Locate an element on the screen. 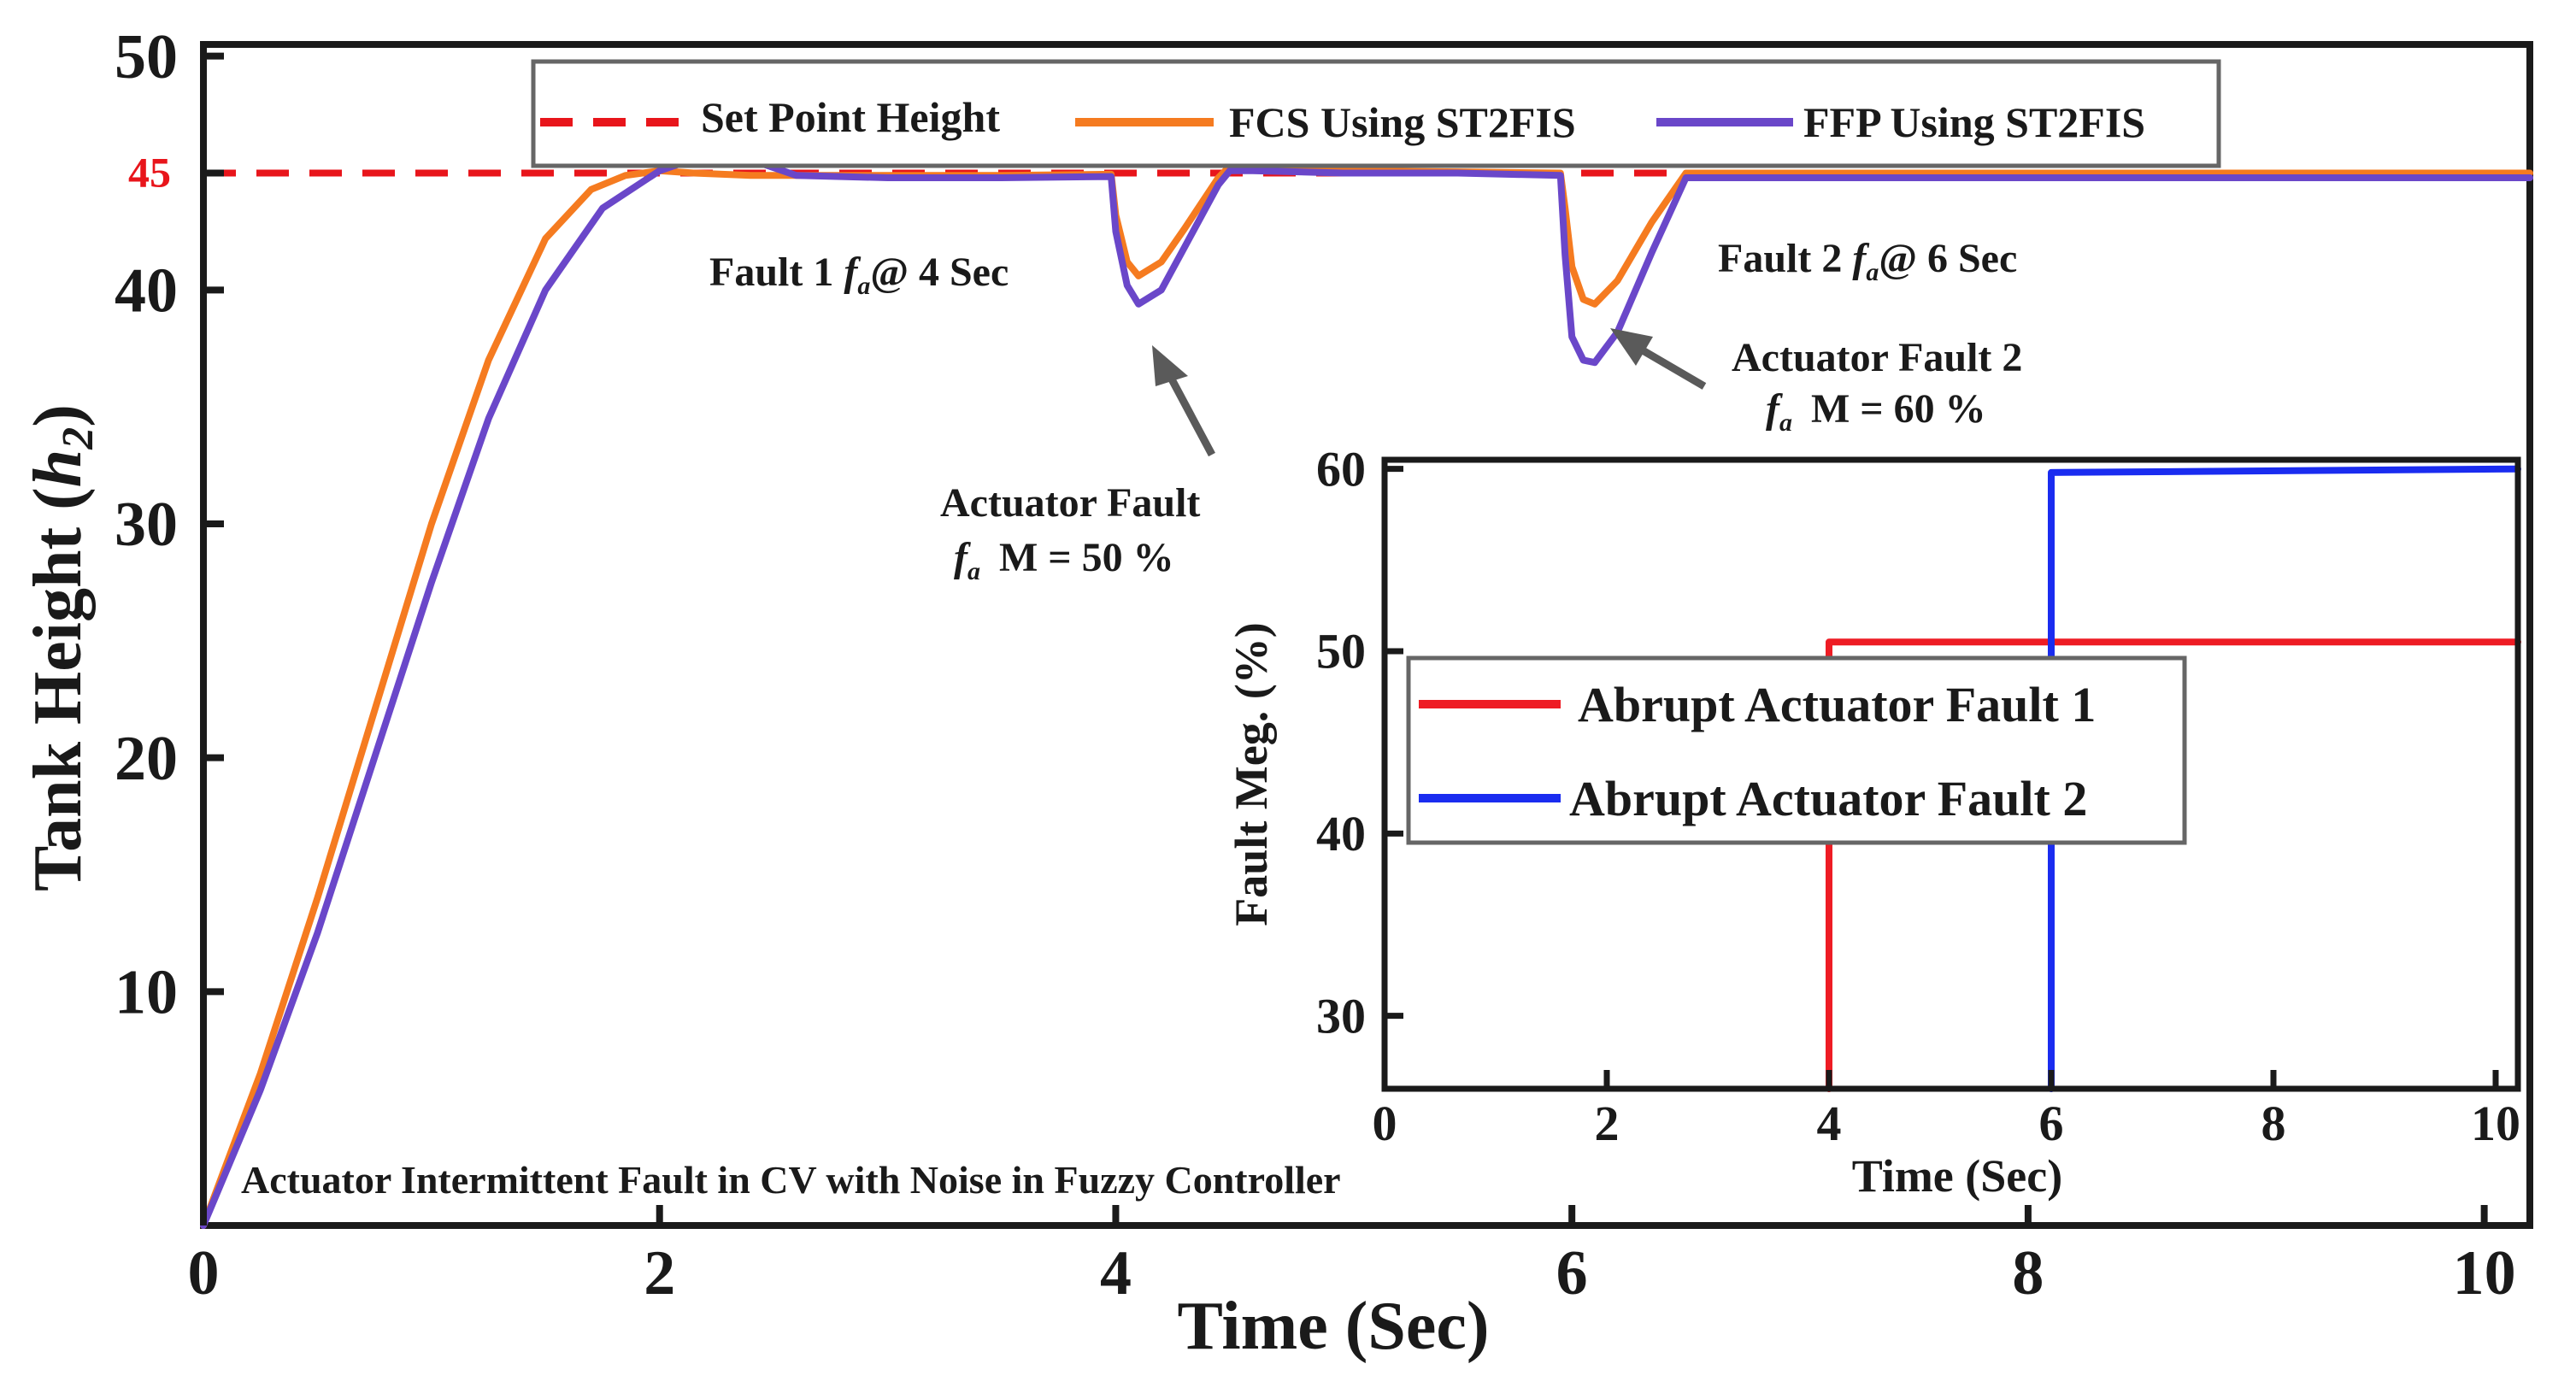 Image resolution: width=2576 pixels, height=1393 pixels. main-y-tick-label: 40 is located at coordinates (146, 291).